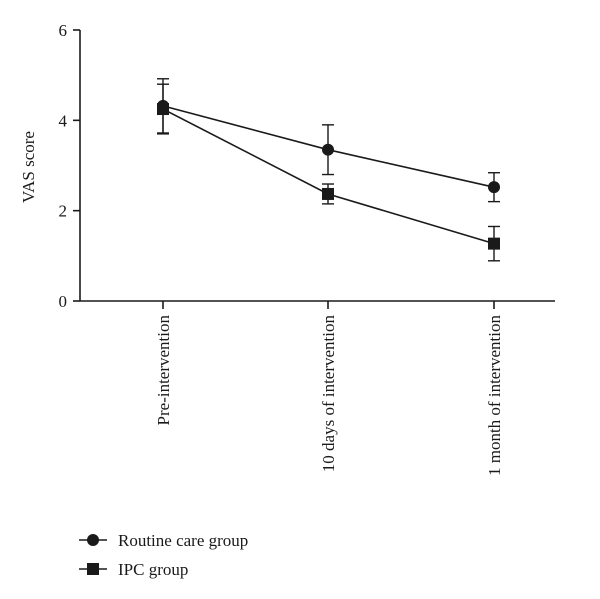 The height and width of the screenshot is (599, 600). Describe the element at coordinates (183, 540) in the screenshot. I see `legend-label: Routine care group` at that location.